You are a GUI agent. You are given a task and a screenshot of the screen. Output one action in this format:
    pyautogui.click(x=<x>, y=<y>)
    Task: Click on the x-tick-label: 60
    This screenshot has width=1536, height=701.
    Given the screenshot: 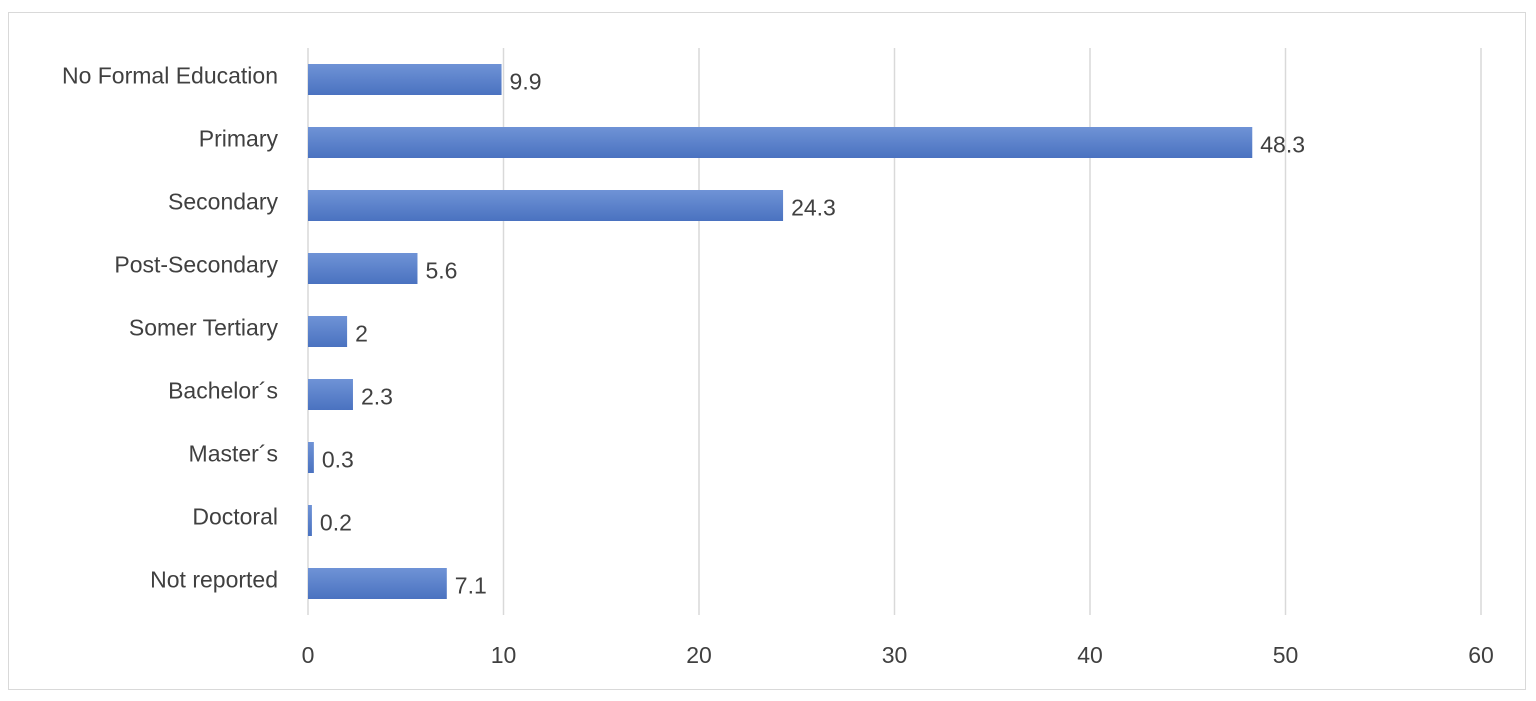 What is the action you would take?
    pyautogui.click(x=1481, y=655)
    